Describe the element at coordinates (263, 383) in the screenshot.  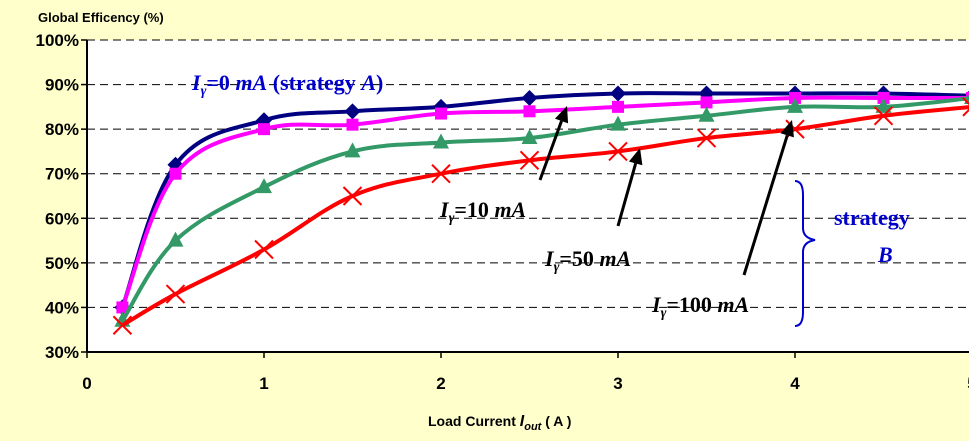
I see `x-tick-label: 1` at that location.